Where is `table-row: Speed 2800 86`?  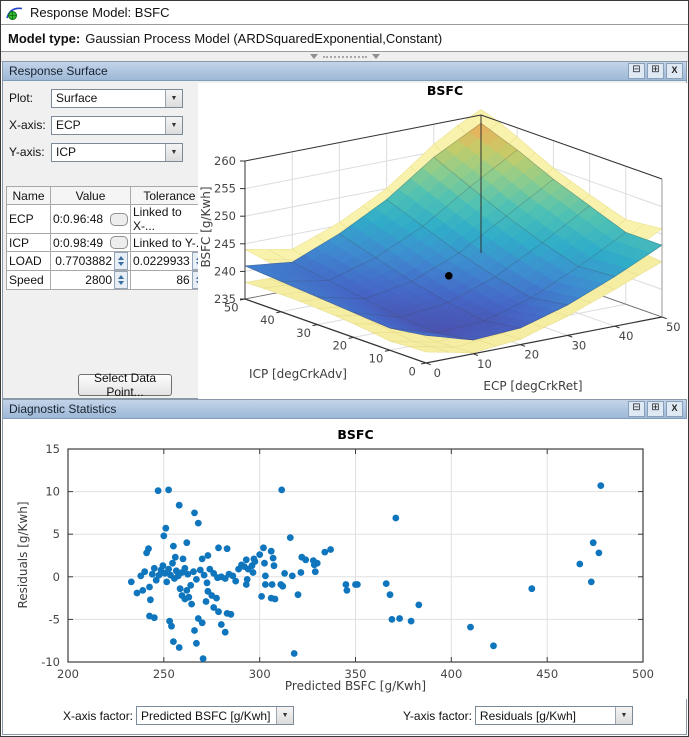
table-row: Speed 2800 86 is located at coordinates (107, 280).